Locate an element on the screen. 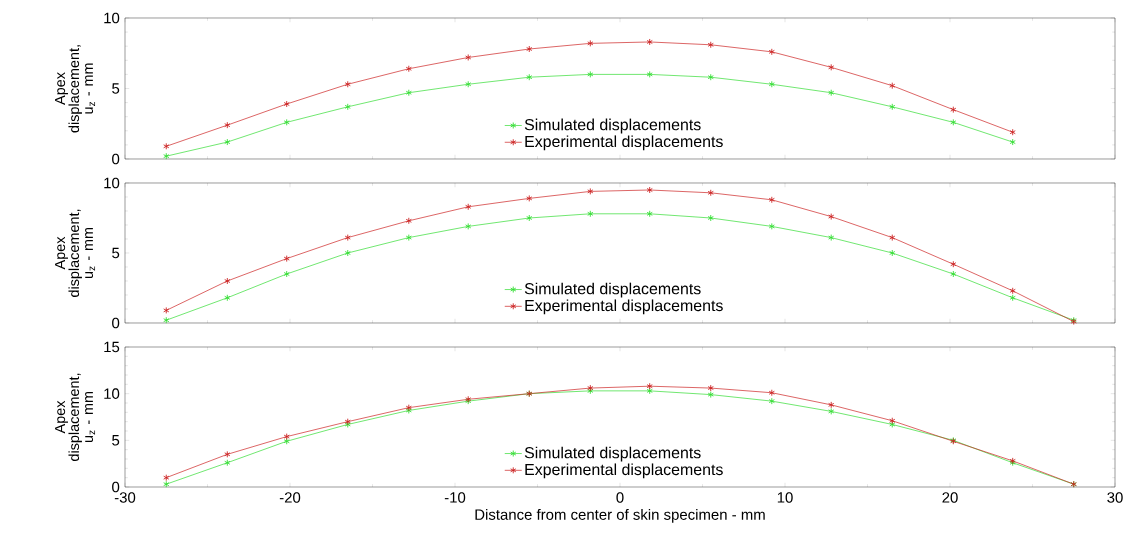  x-tick-label: -30 is located at coordinates (125, 497).